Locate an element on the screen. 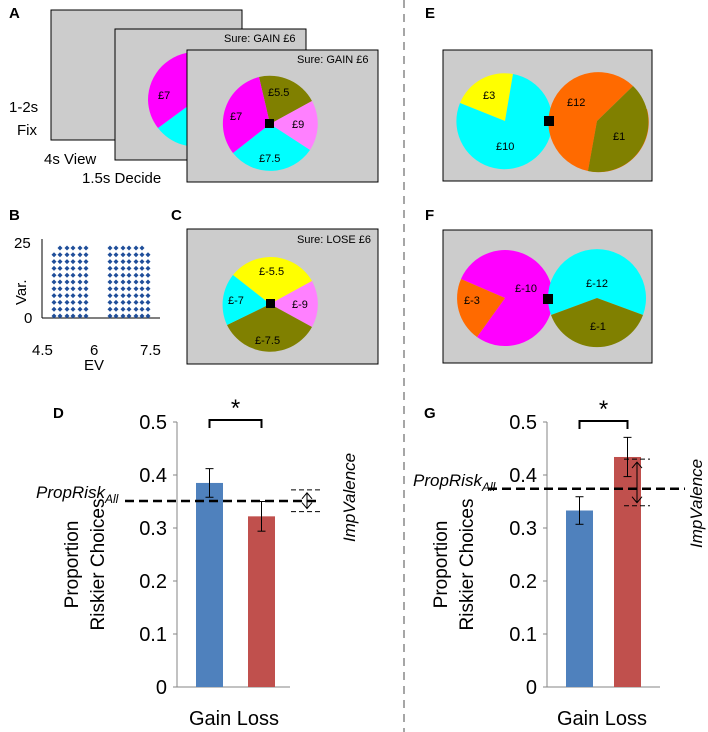 The image size is (708, 732). panel-label-a: A is located at coordinates (14, 13).